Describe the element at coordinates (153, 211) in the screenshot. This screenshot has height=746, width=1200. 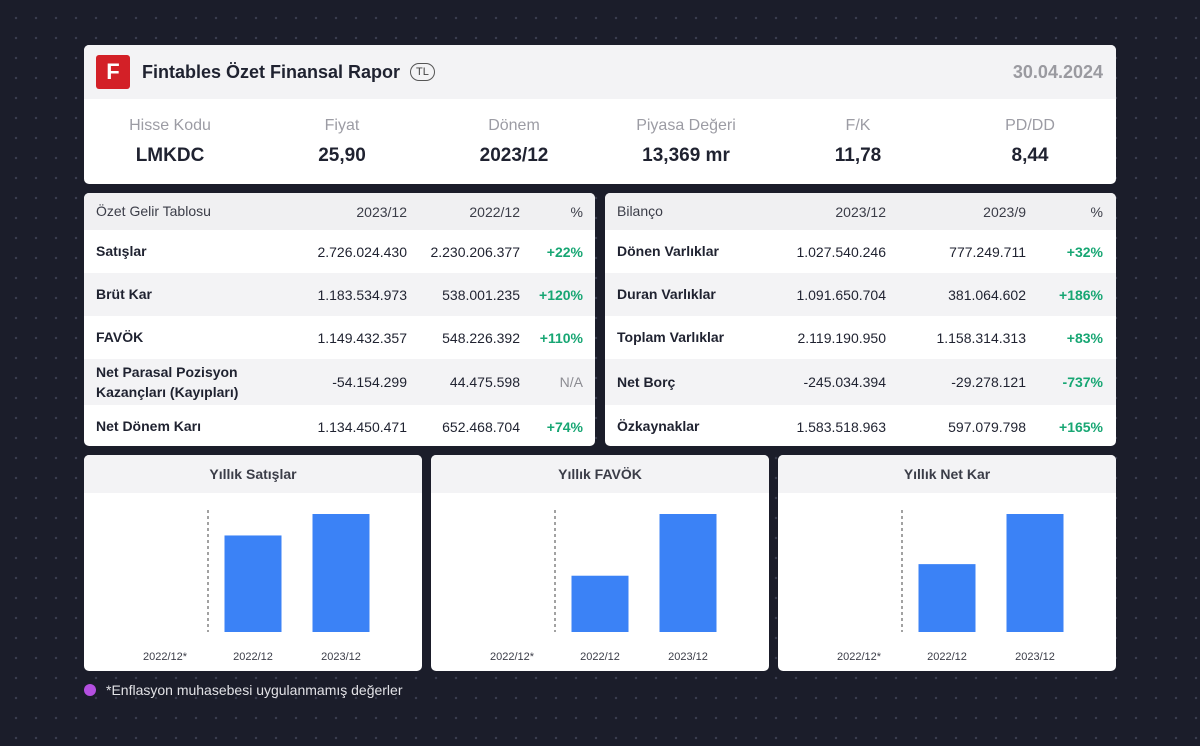
I see `column-header-title: Özet Gelir Tablosu` at that location.